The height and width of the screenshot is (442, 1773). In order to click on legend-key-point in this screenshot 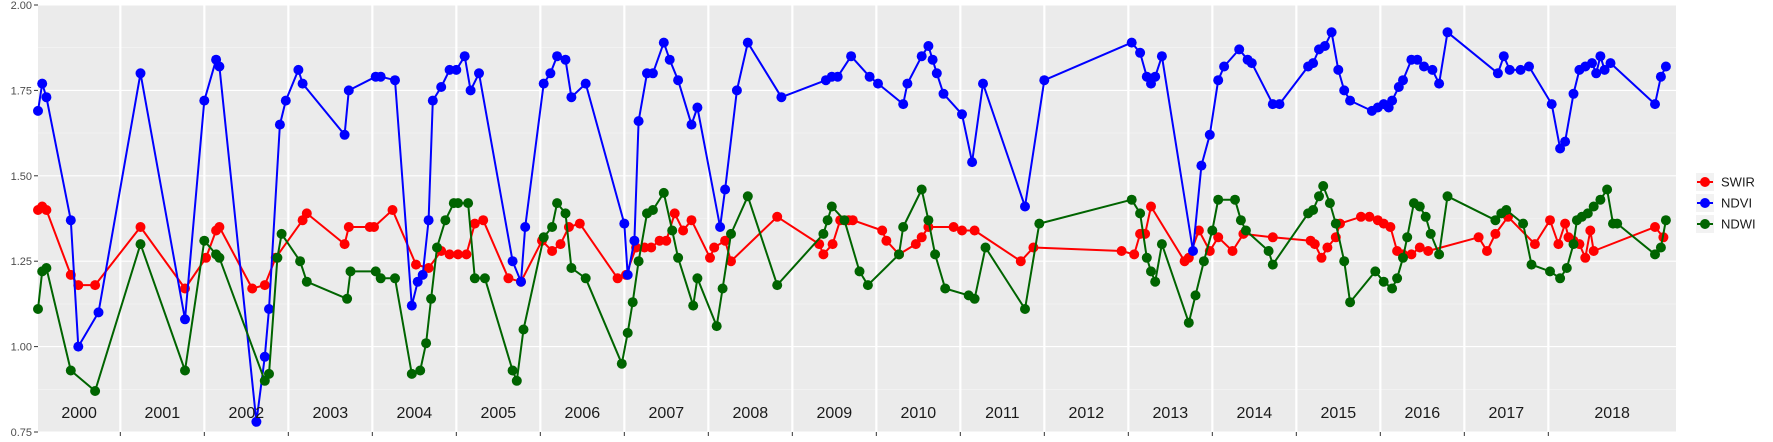, I will do `click(1705, 182)`.